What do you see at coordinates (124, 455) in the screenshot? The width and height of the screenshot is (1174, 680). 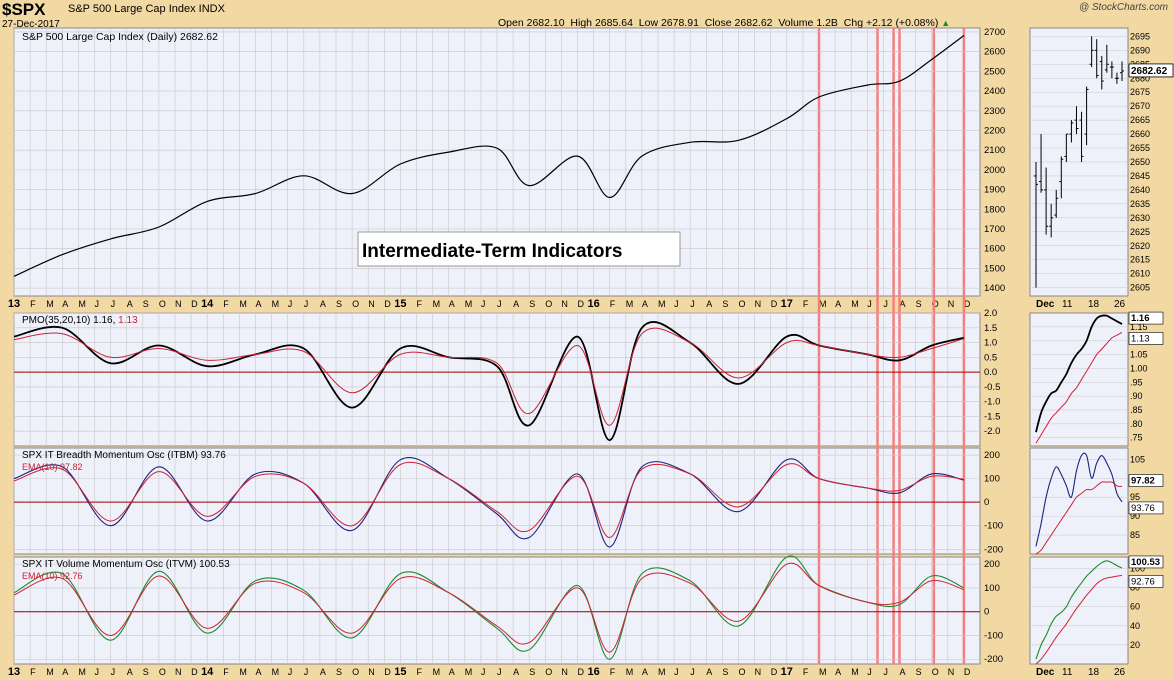 I see `osc-panel-title: SPX IT Breadth Momentum Osc (ITBM) 93.76` at bounding box center [124, 455].